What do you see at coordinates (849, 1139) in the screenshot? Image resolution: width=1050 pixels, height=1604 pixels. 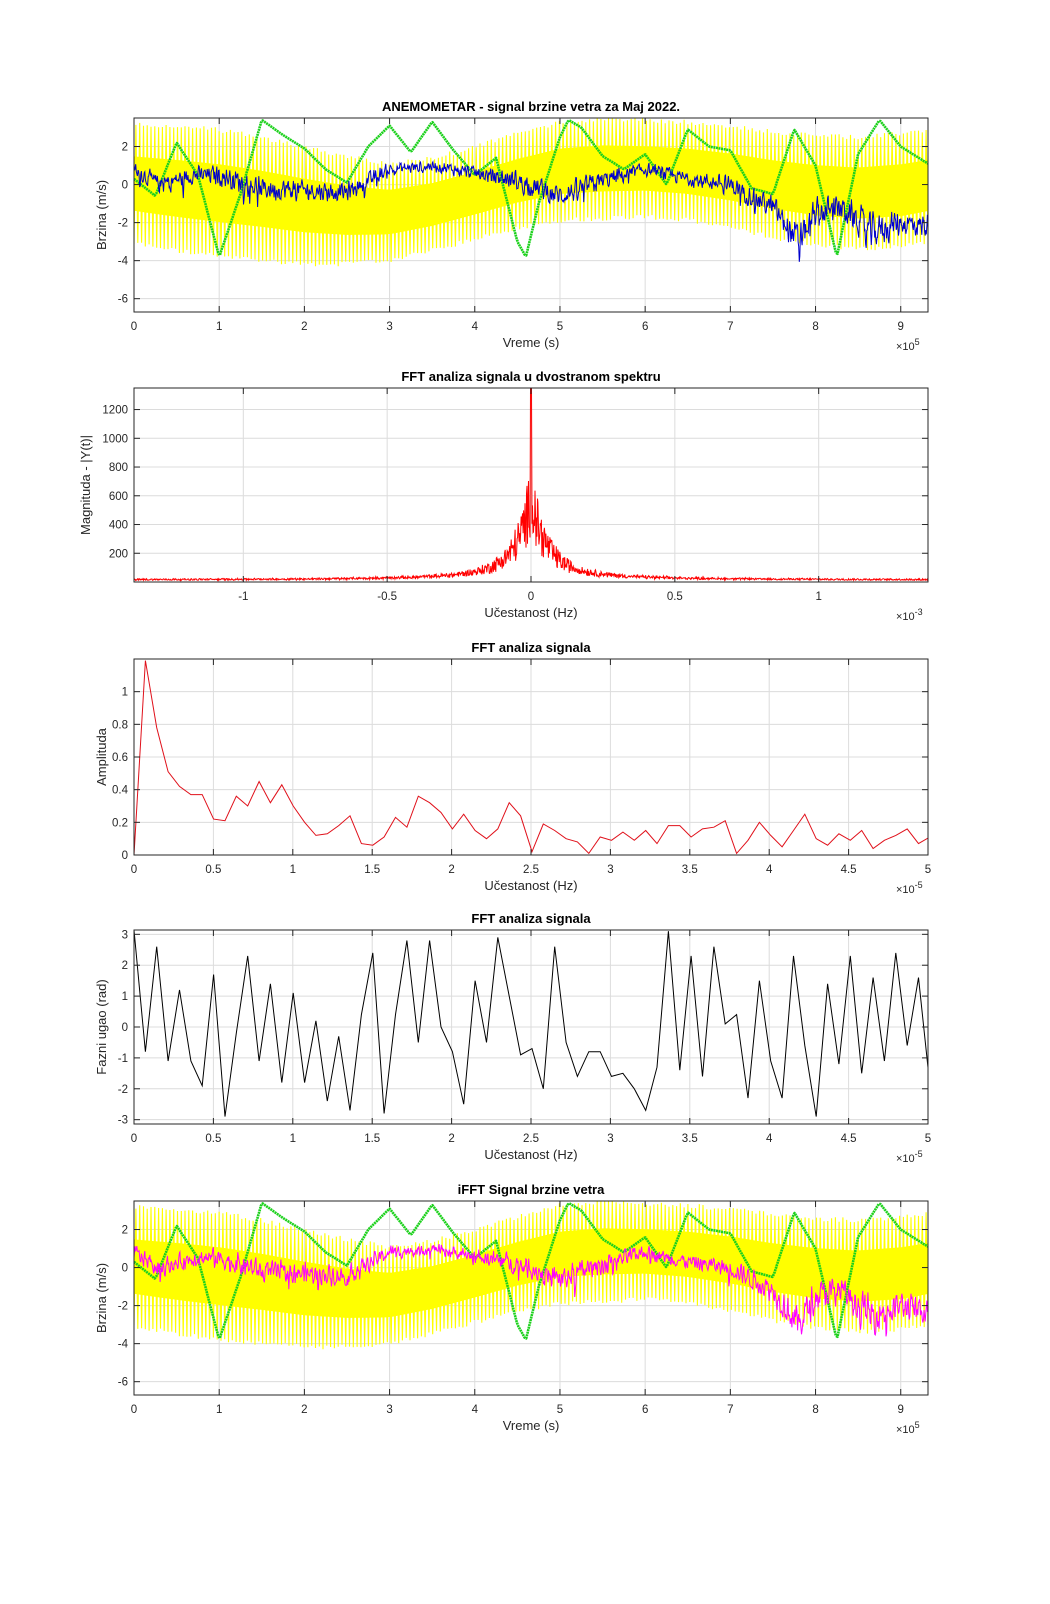 I see `x-tick-label: 4.5` at bounding box center [849, 1139].